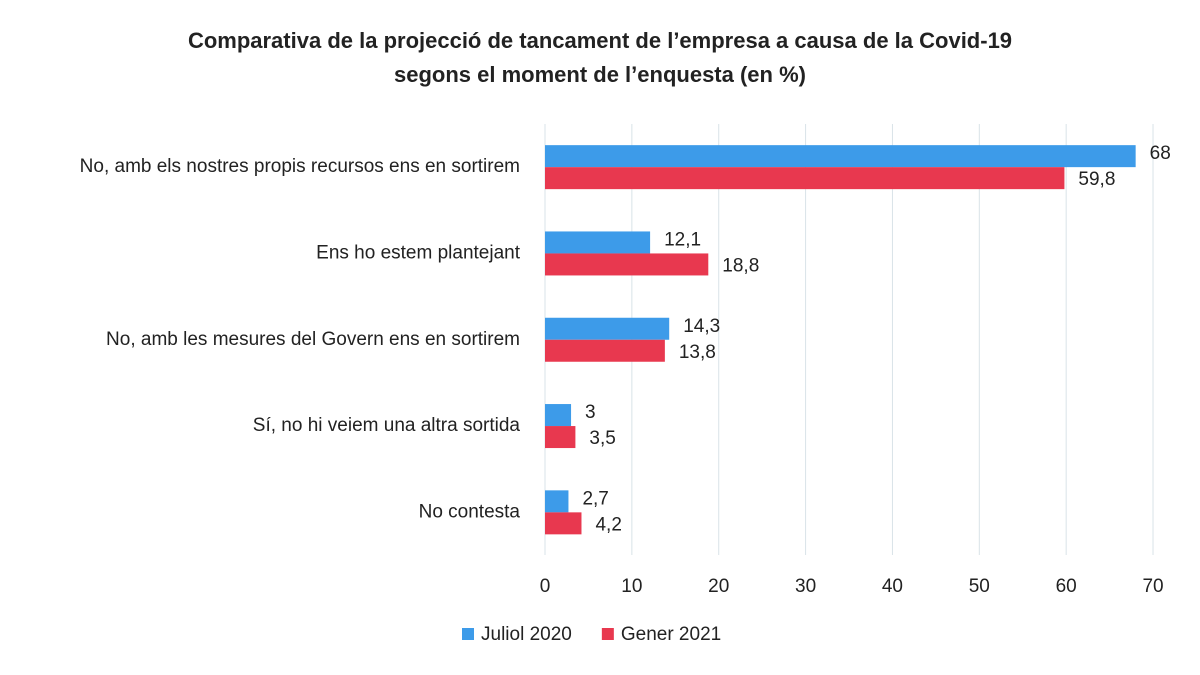  I want to click on x-tick-label: 50, so click(979, 586).